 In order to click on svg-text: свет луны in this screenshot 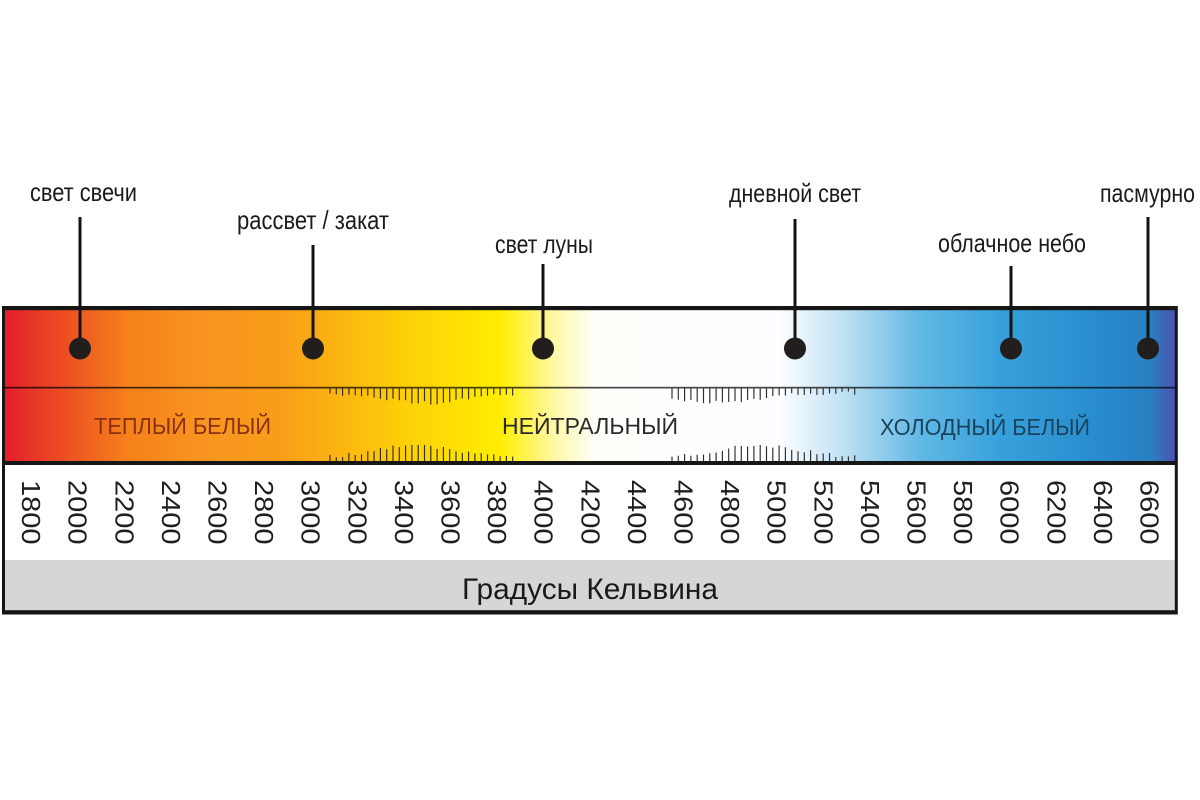, I will do `click(544, 244)`.